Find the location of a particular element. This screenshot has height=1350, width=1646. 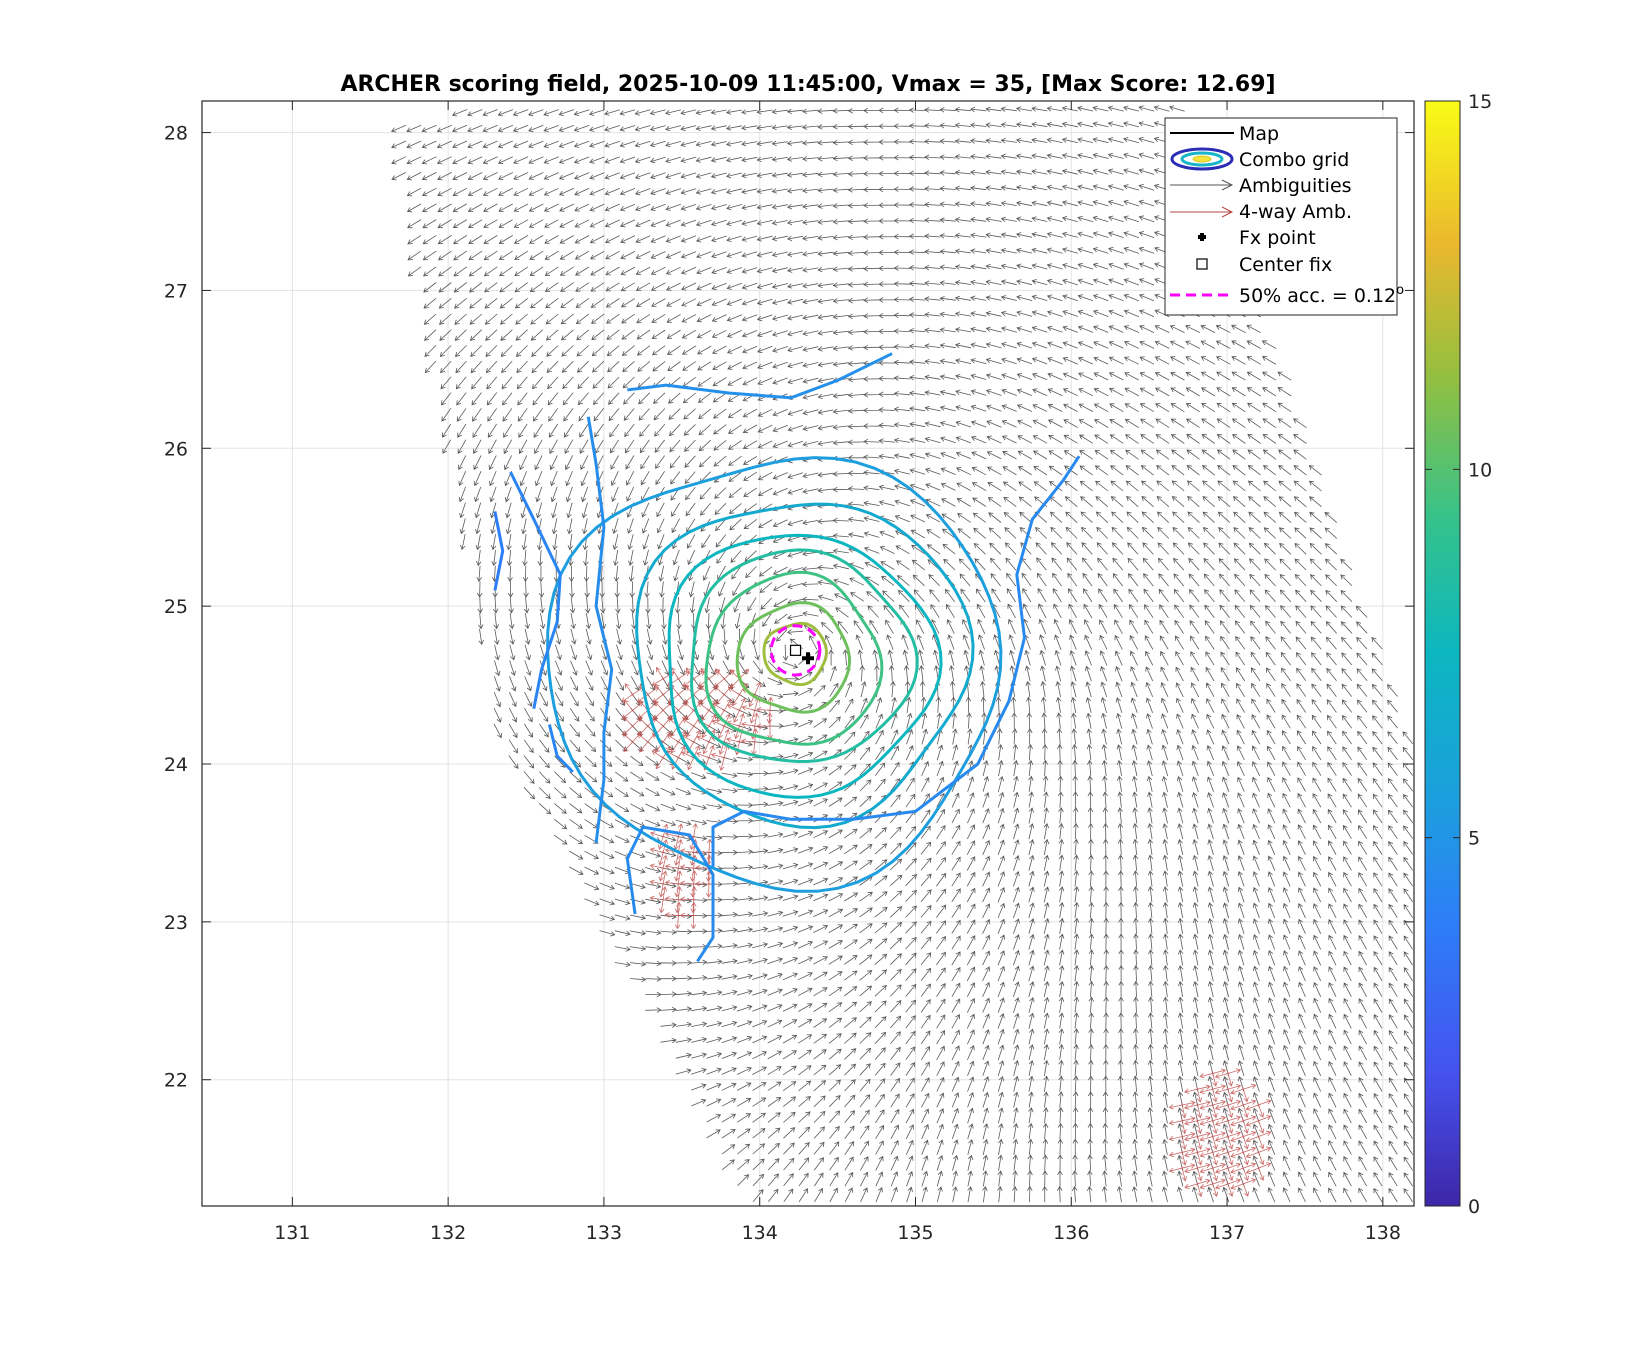

fx-point-marker is located at coordinates (808, 658).